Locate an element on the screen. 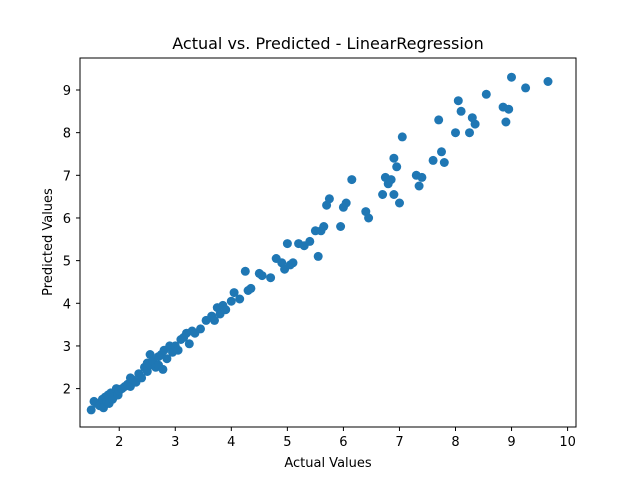  x-axis: 2 3 4 5 6 7 8 9 10 is located at coordinates (345, 438).